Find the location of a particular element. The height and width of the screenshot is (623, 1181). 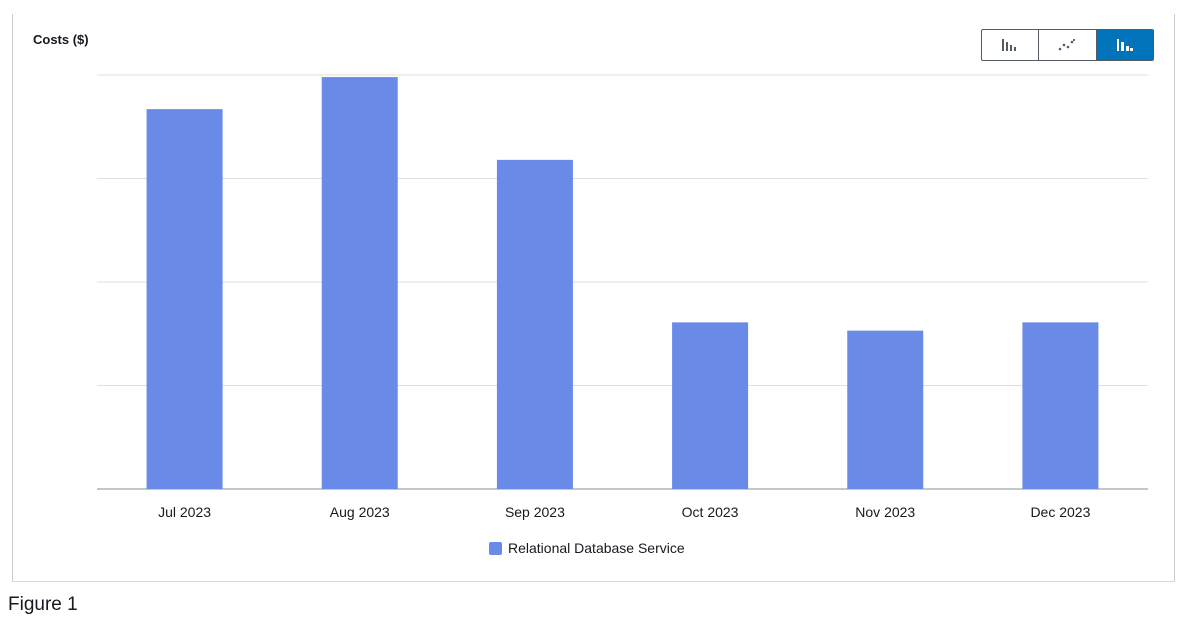

x-tick-label: Aug 2023 is located at coordinates (360, 512).